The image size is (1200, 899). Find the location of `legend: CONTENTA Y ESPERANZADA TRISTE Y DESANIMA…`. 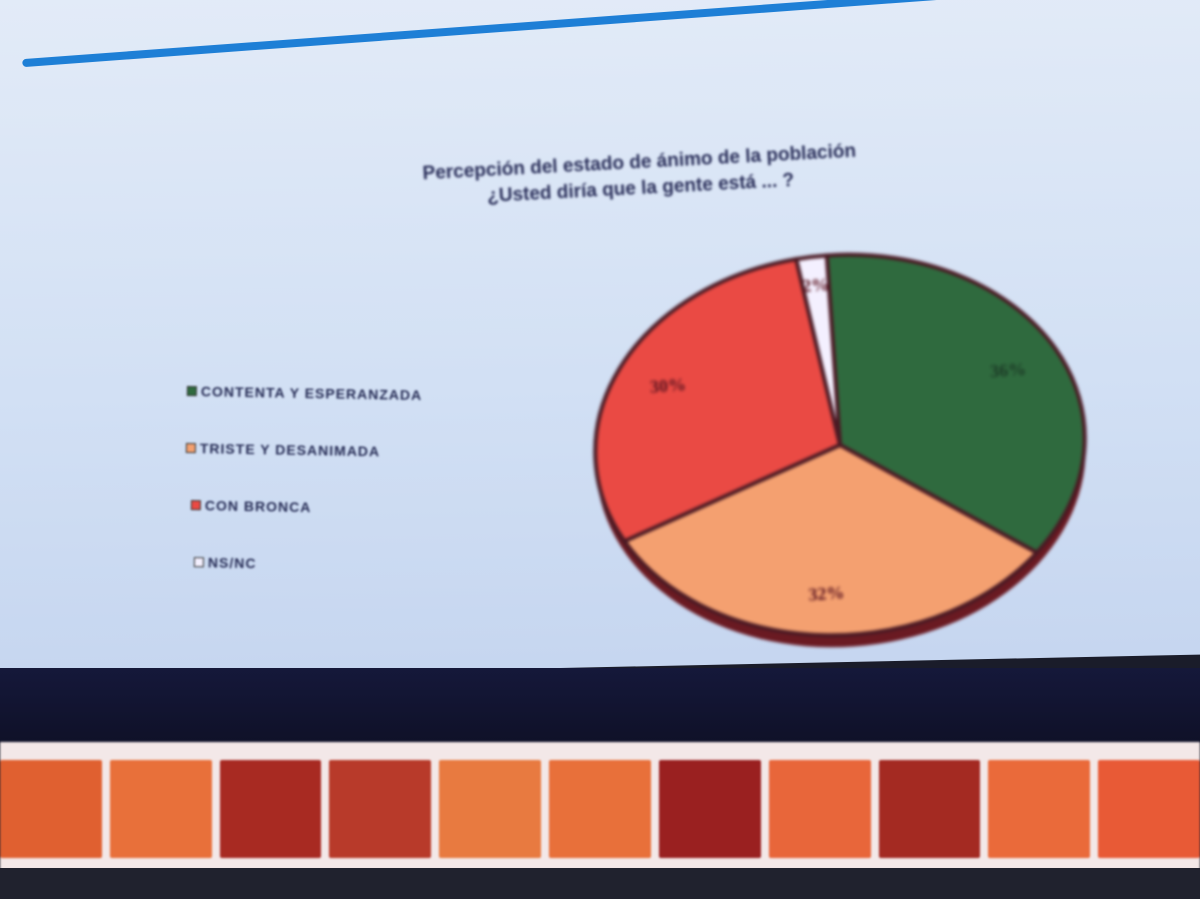

legend: CONTENTA Y ESPERANZADA TRISTE Y DESANIMA… is located at coordinates (302, 499).